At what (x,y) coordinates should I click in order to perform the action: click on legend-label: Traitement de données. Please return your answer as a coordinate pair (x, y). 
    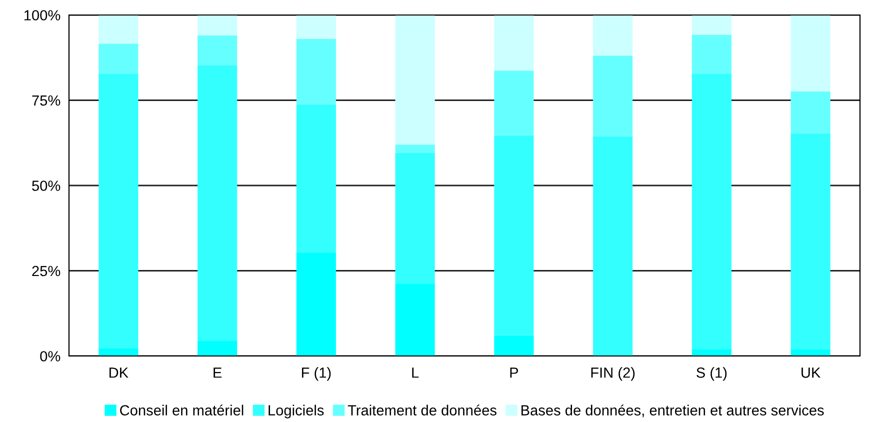
    Looking at the image, I should click on (422, 410).